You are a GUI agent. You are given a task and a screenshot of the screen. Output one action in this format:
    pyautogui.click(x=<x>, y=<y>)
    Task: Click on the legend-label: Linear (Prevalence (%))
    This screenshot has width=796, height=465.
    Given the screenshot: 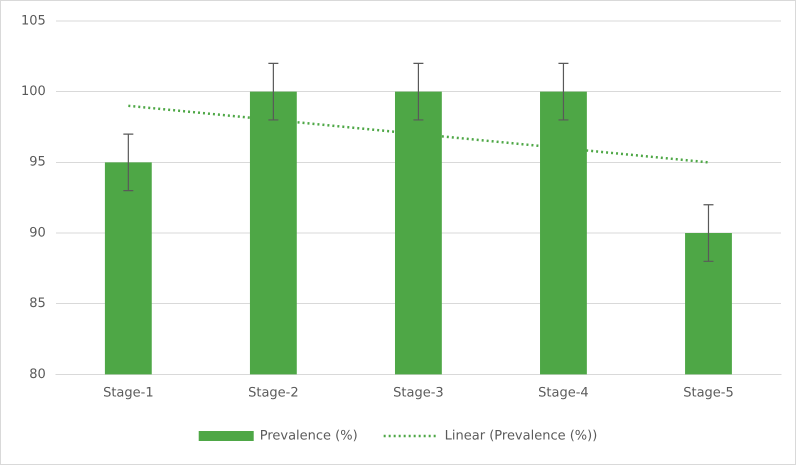 What is the action you would take?
    pyautogui.click(x=521, y=436)
    